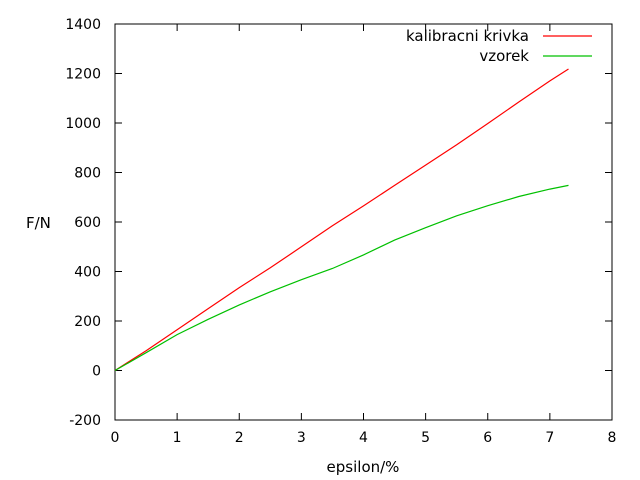 The height and width of the screenshot is (480, 640). Describe the element at coordinates (83, 25) in the screenshot. I see `y-tick-label: 1400` at that location.